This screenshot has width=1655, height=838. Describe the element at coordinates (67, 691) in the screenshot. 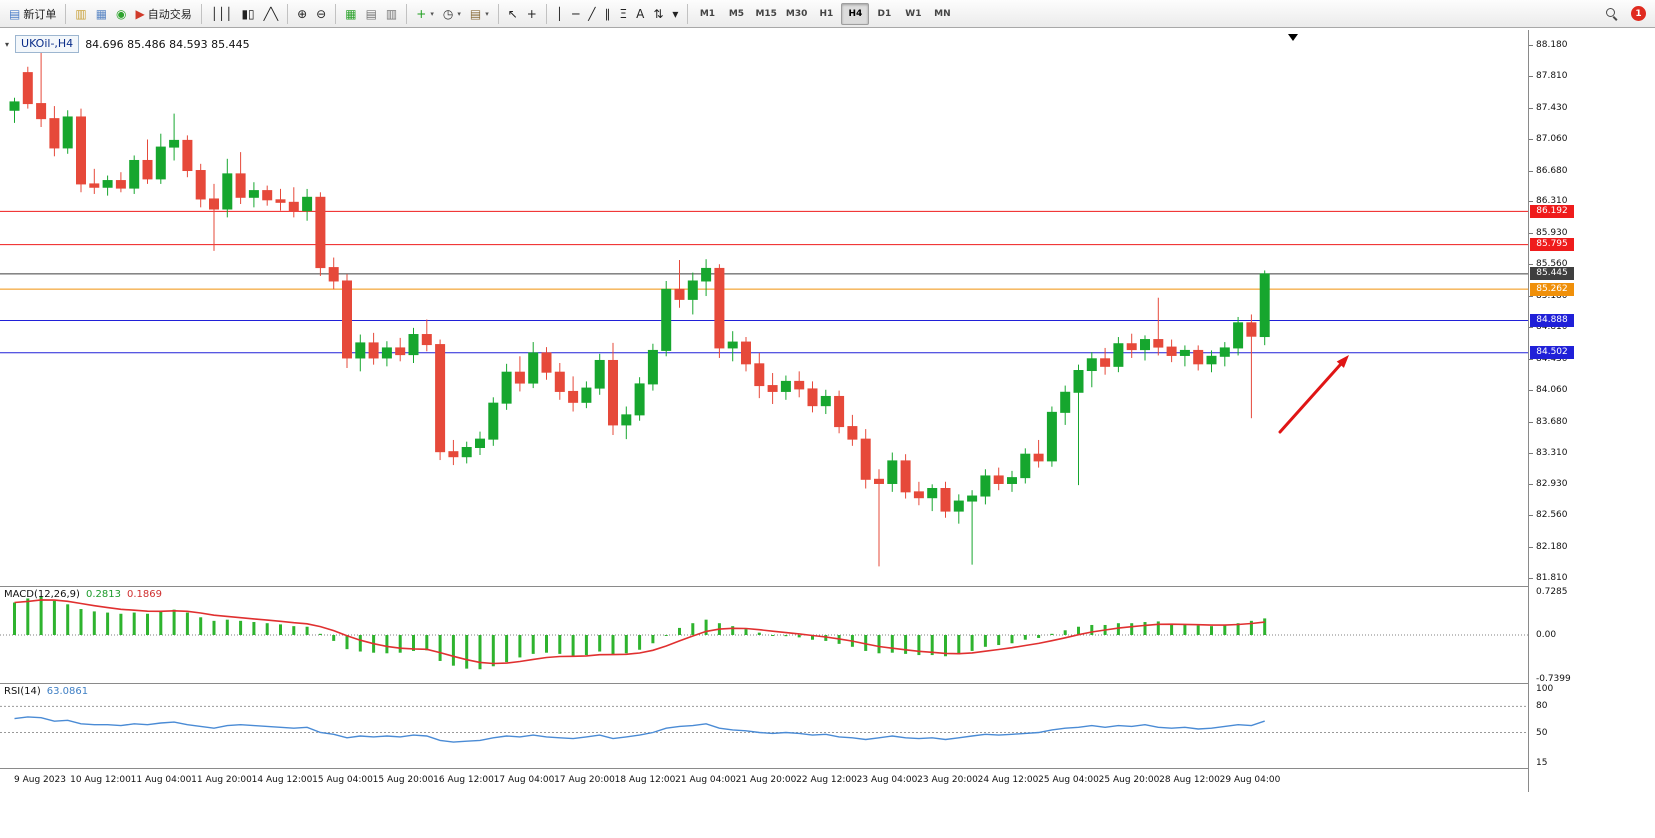

I see `rsi-value: 63.0861` at that location.